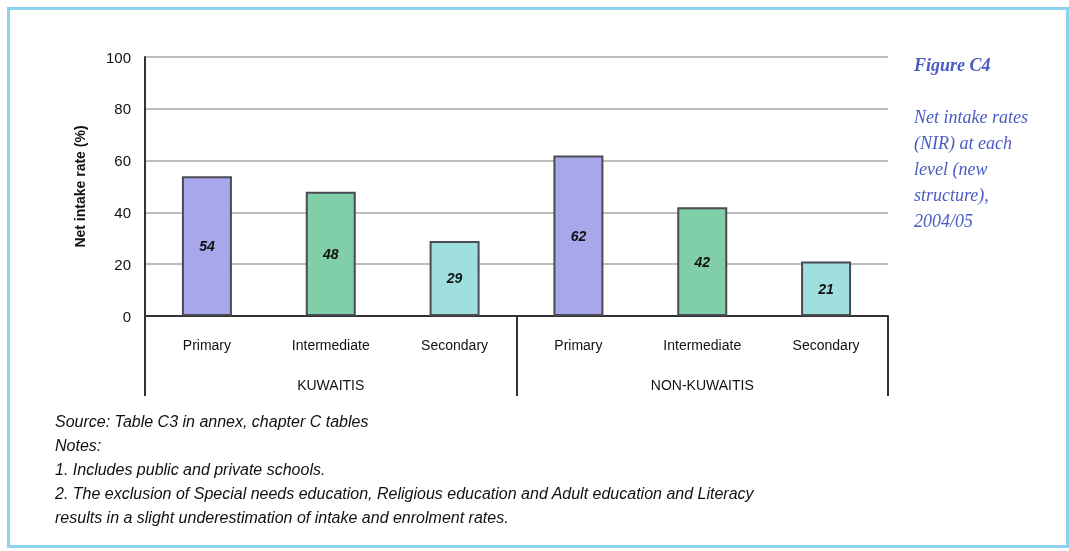  I want to click on x-tick-label: NON-KUWAITIS, so click(702, 385).